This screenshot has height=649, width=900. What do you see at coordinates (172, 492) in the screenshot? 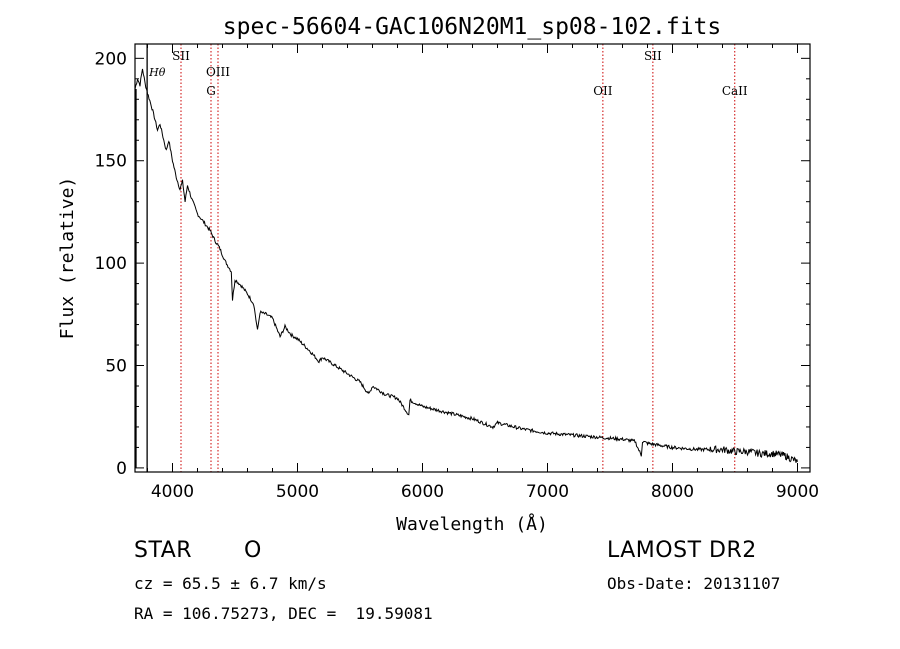
I see `x-tick-label: 4000` at bounding box center [172, 492].